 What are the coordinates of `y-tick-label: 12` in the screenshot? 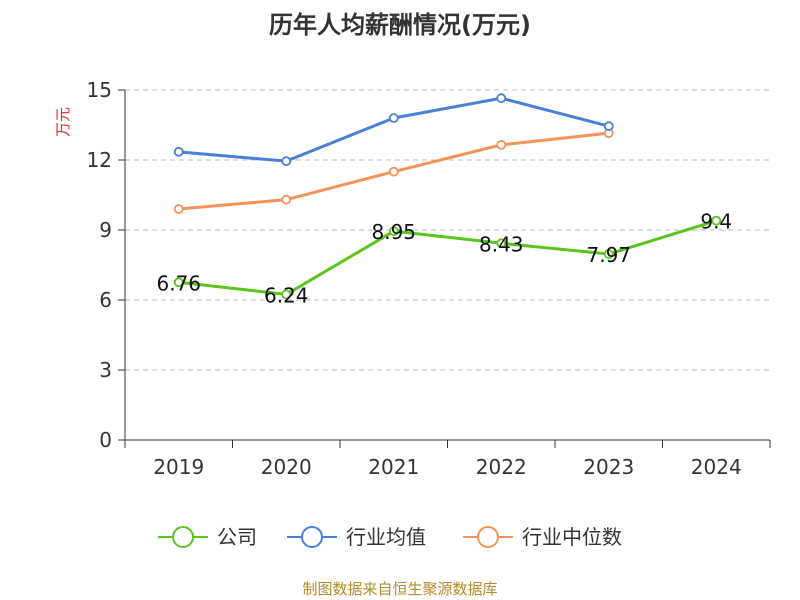 It's located at (99, 160).